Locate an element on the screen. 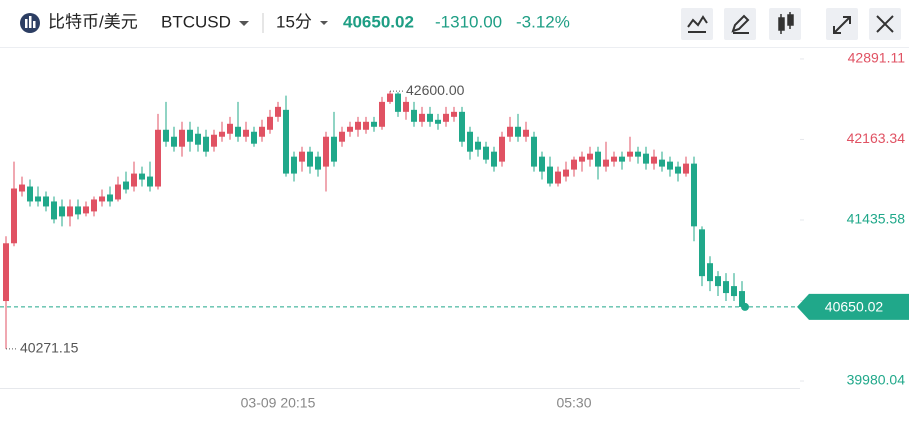 The height and width of the screenshot is (422, 909). chart-type-button is located at coordinates (785, 24).